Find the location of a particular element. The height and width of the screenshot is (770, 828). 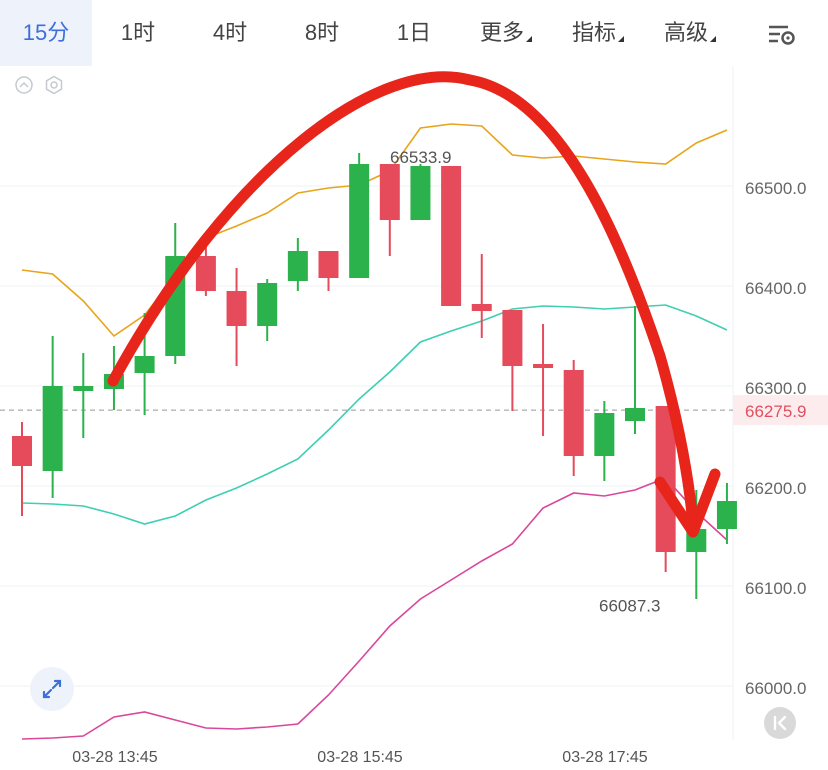

y-tick-label: 66200.0 is located at coordinates (775, 488).